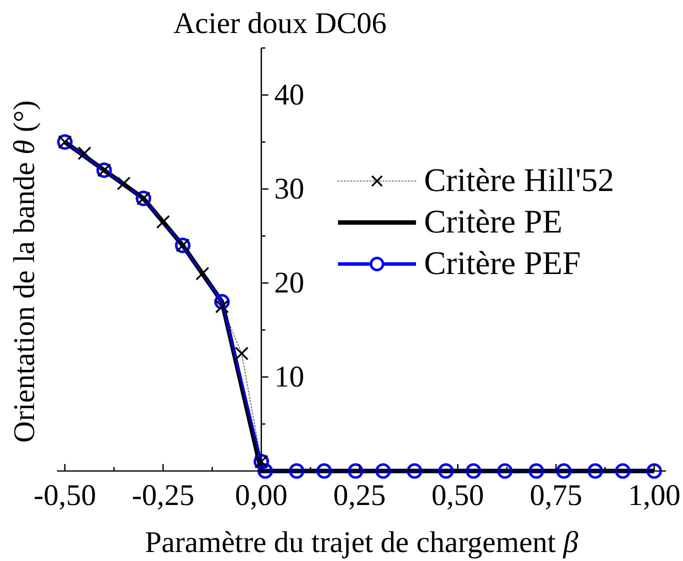  I want to click on y-axis-title: Orientation de la bande θ (°), so click(24, 271).